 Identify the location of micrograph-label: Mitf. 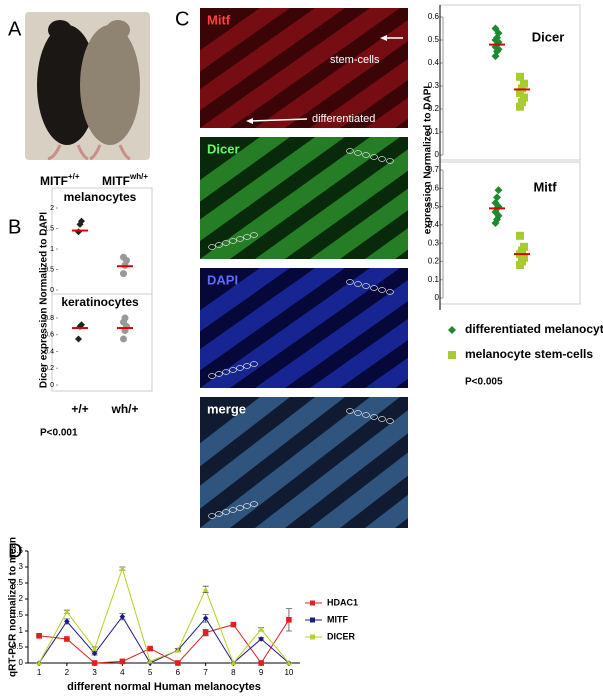
(219, 19).